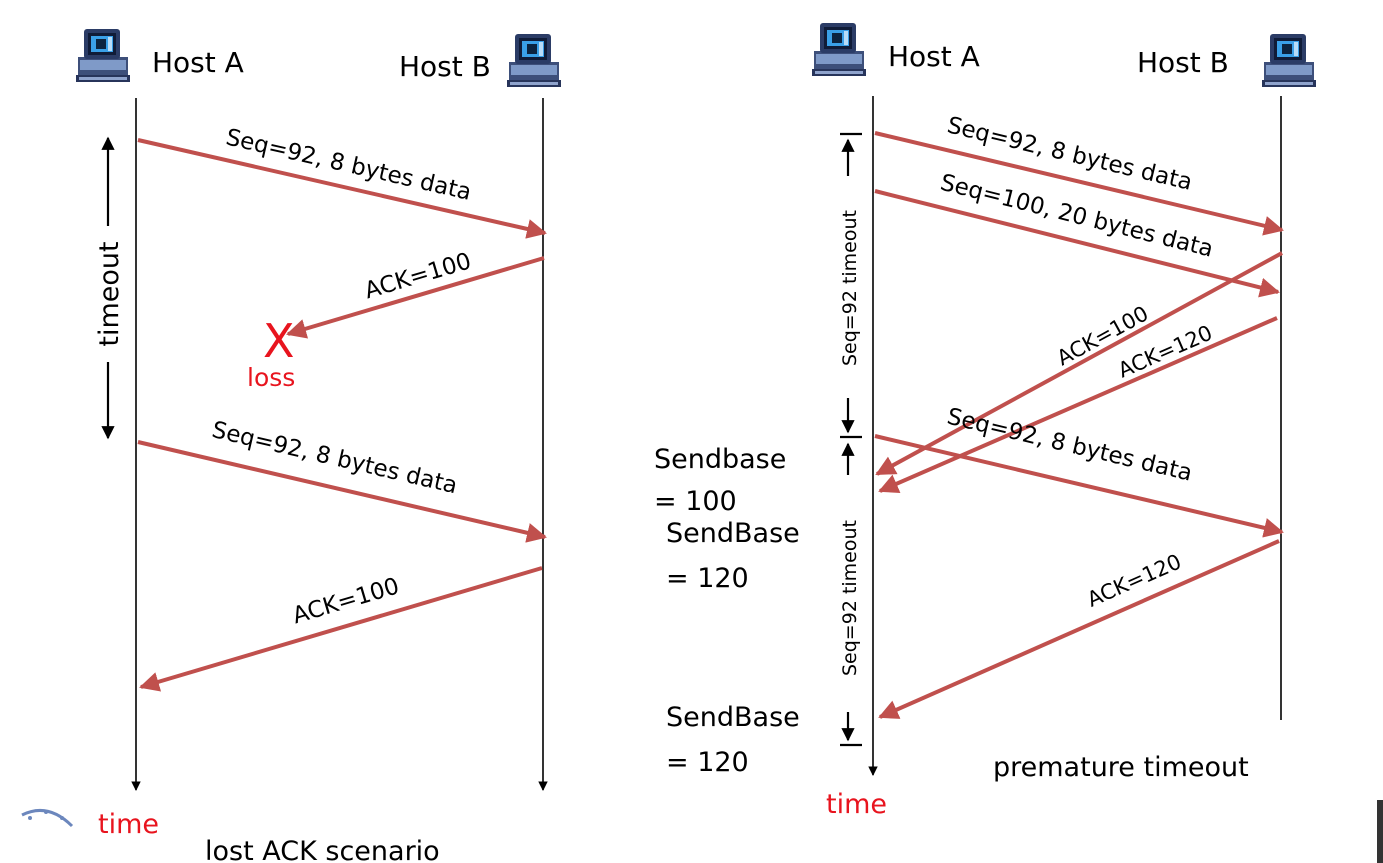  I want to click on sendbase-note-1-value: = 100, so click(695, 501).